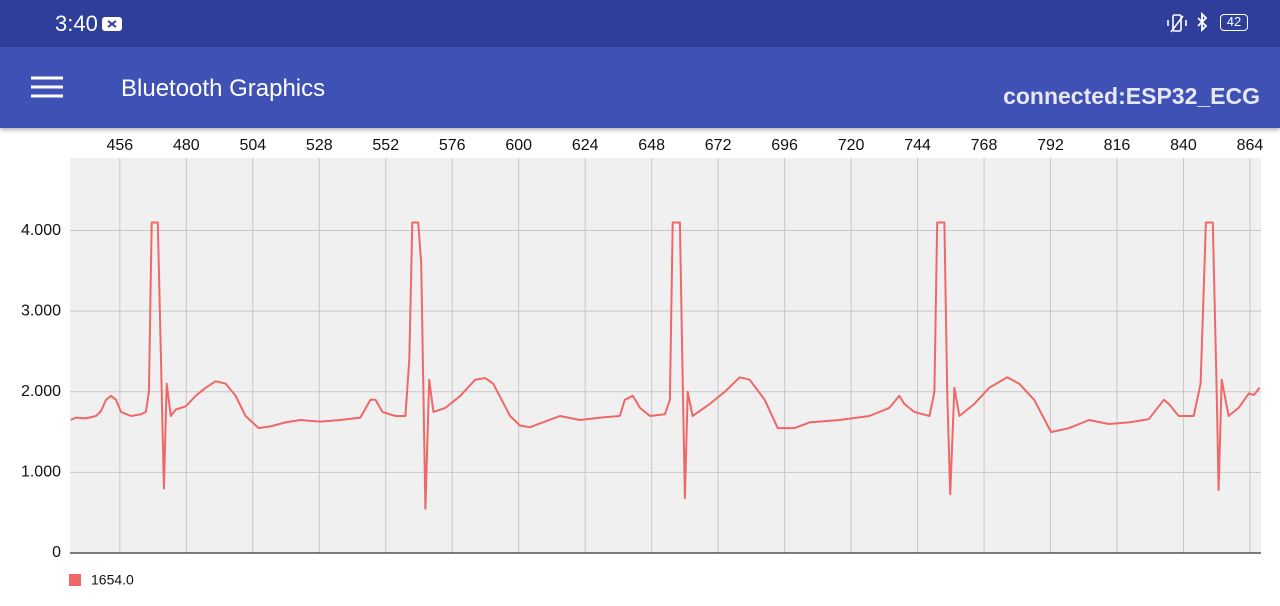 Image resolution: width=1280 pixels, height=606 pixels. Describe the element at coordinates (917, 145) in the screenshot. I see `x-tick-label: 744` at that location.